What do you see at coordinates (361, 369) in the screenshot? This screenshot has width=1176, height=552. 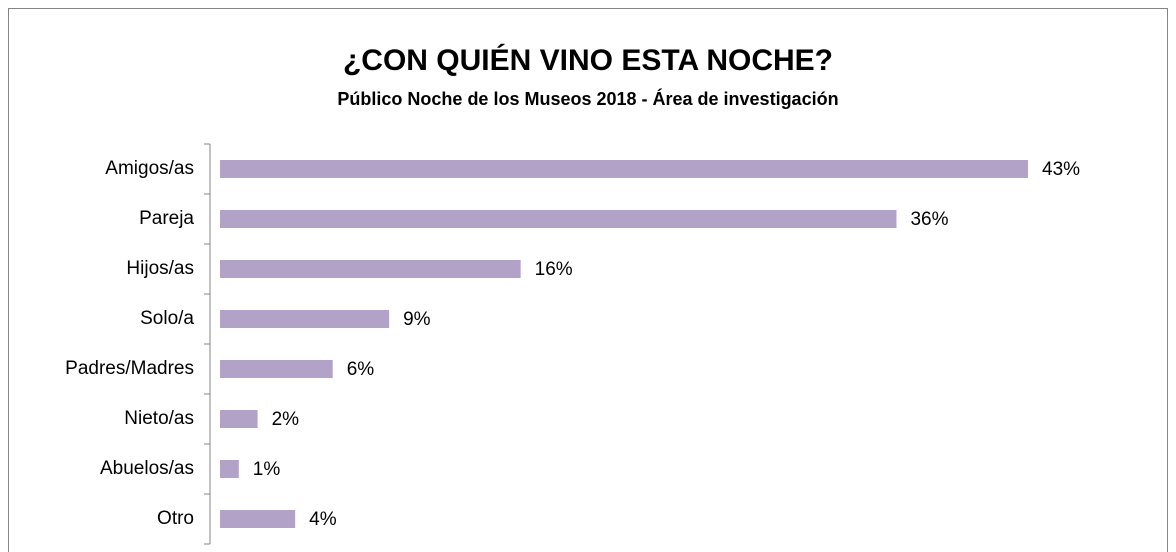 I see `value-label: 6%` at bounding box center [361, 369].